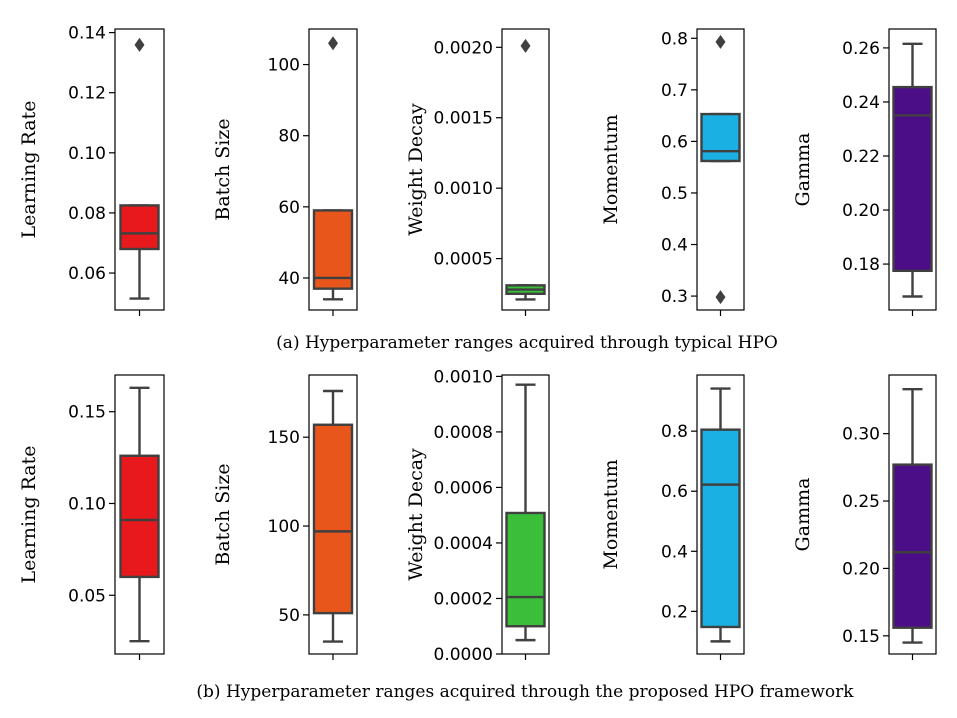  What do you see at coordinates (861, 103) in the screenshot?
I see `row1-panel5-y-tick-label: 0.24` at bounding box center [861, 103].